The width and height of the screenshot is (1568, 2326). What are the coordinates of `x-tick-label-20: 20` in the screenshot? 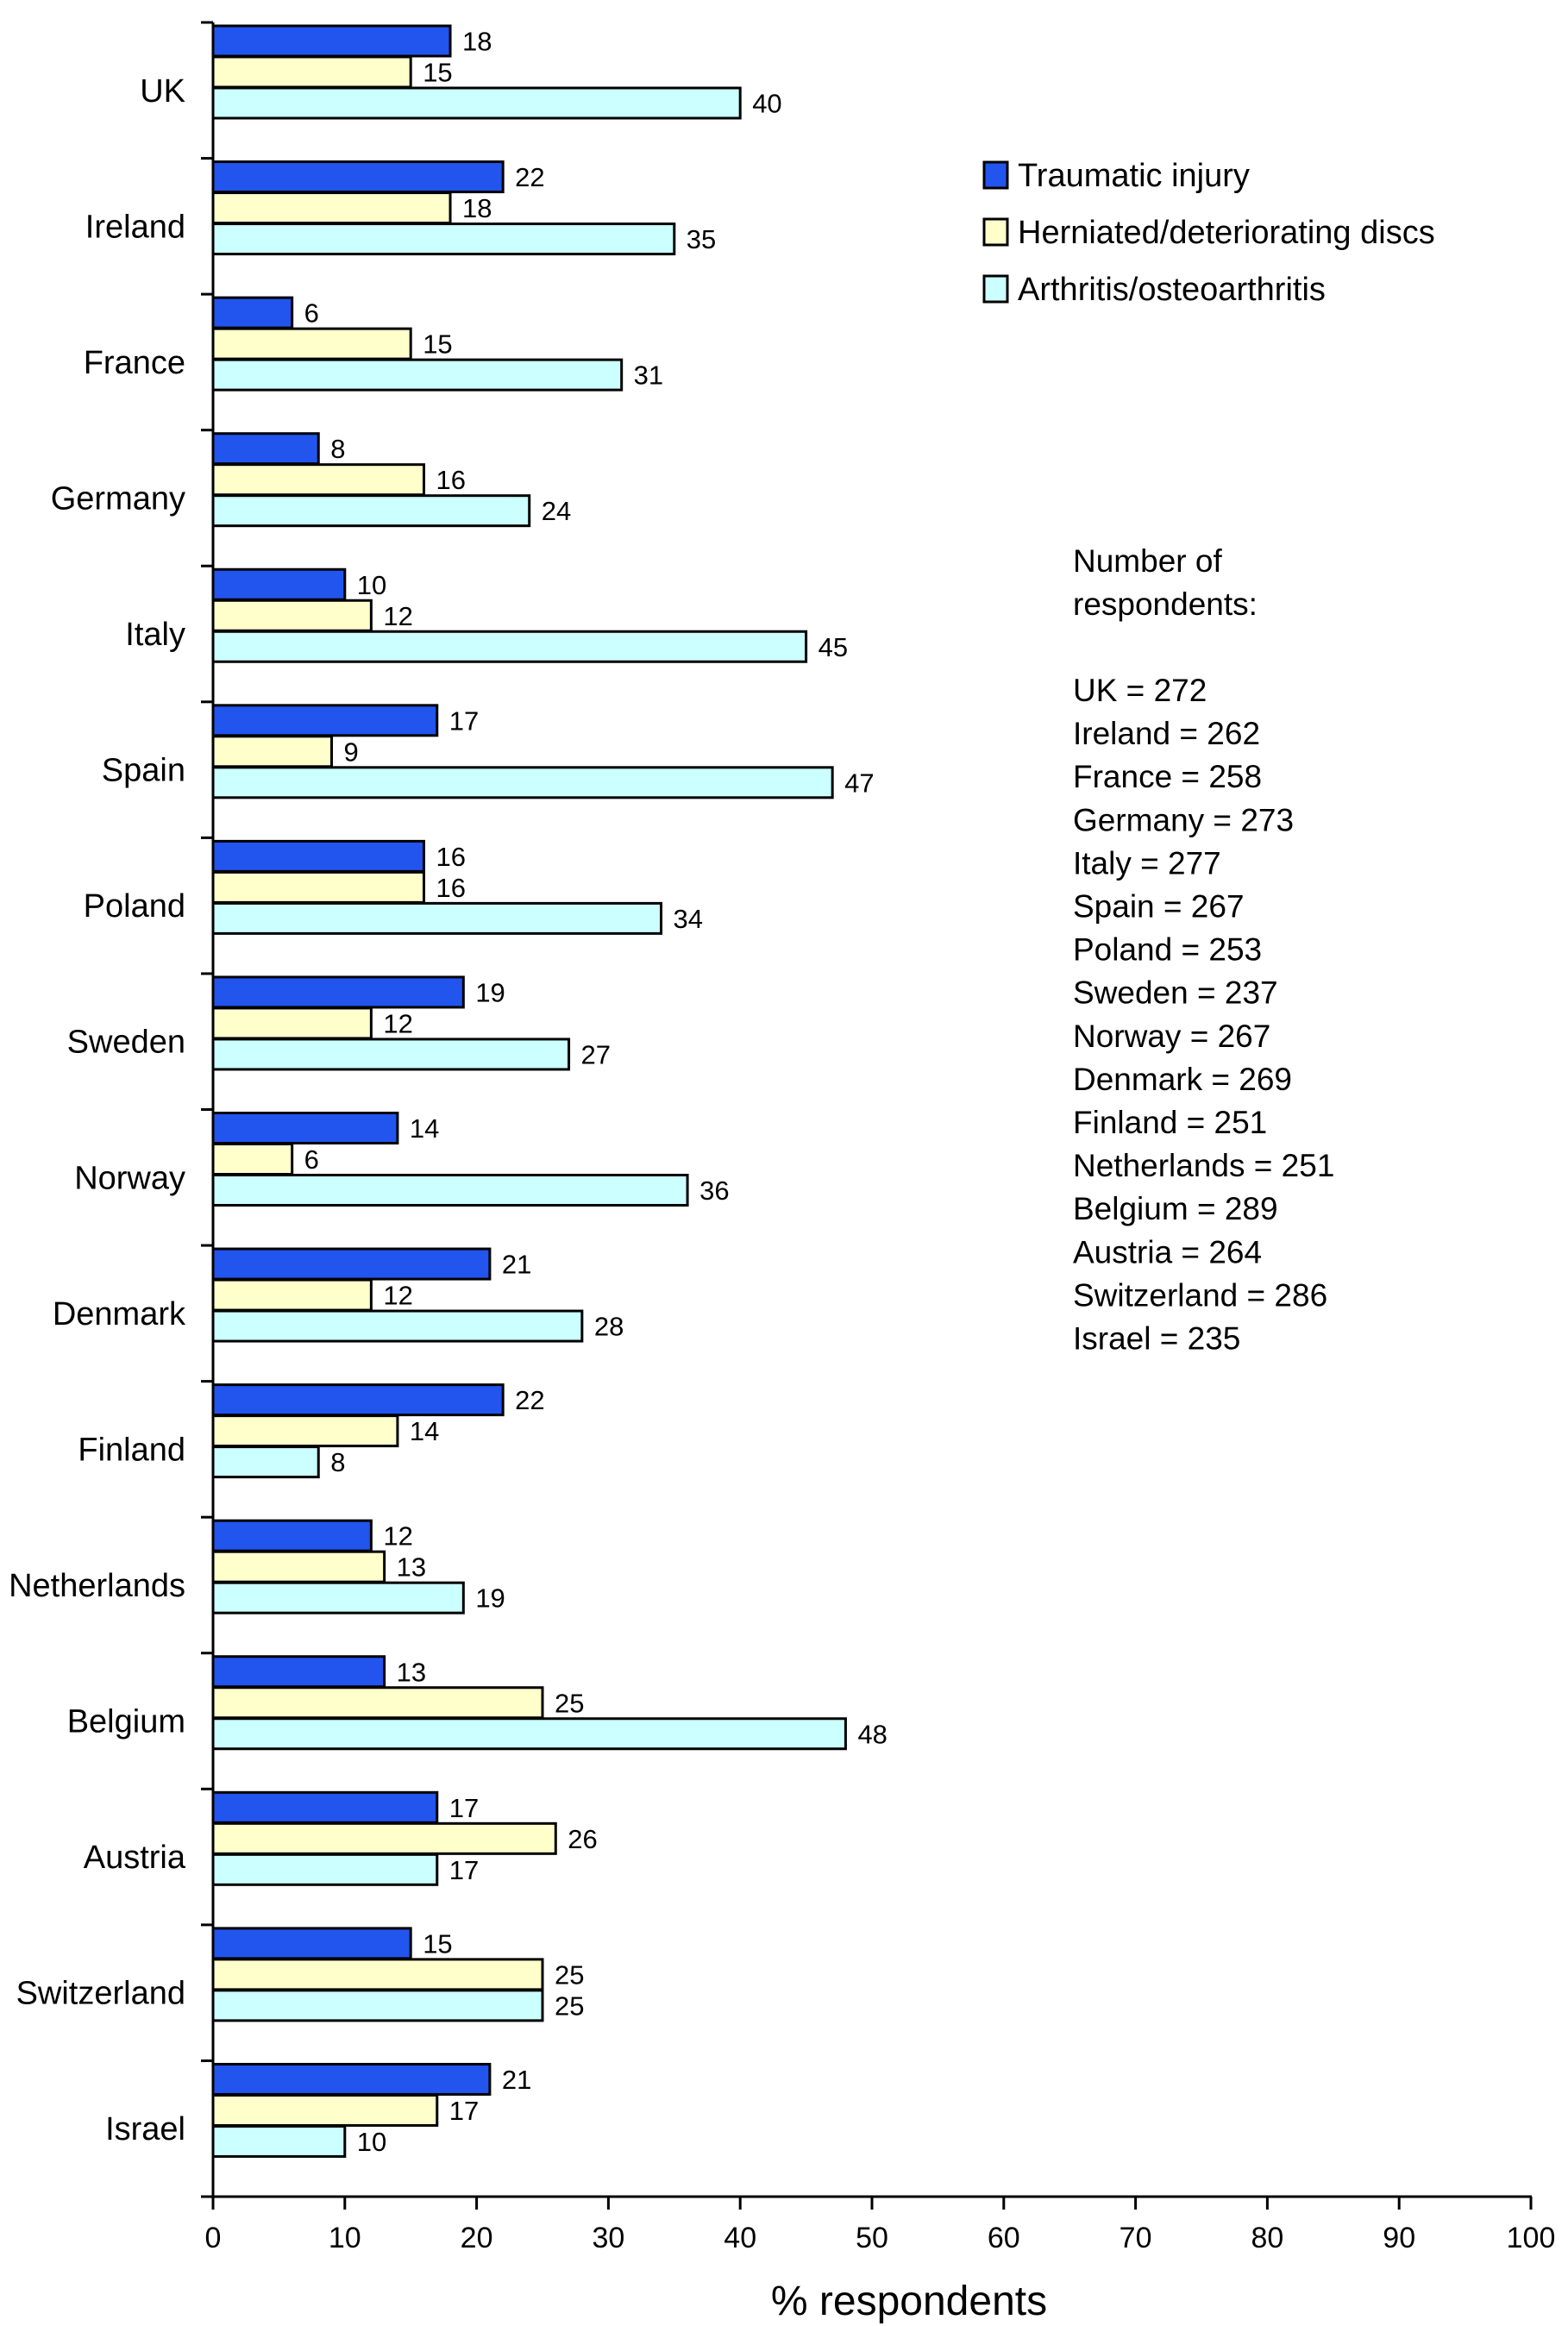 It's located at (477, 2238).